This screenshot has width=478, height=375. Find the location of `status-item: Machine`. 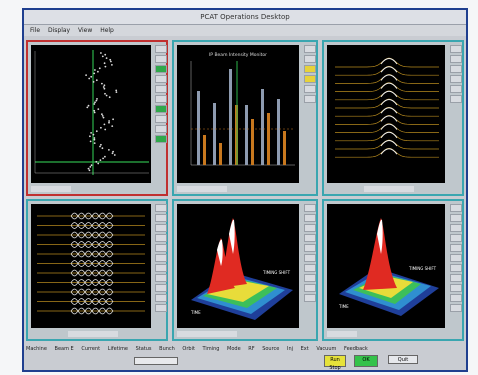

status-item: Machine is located at coordinates (36, 349).